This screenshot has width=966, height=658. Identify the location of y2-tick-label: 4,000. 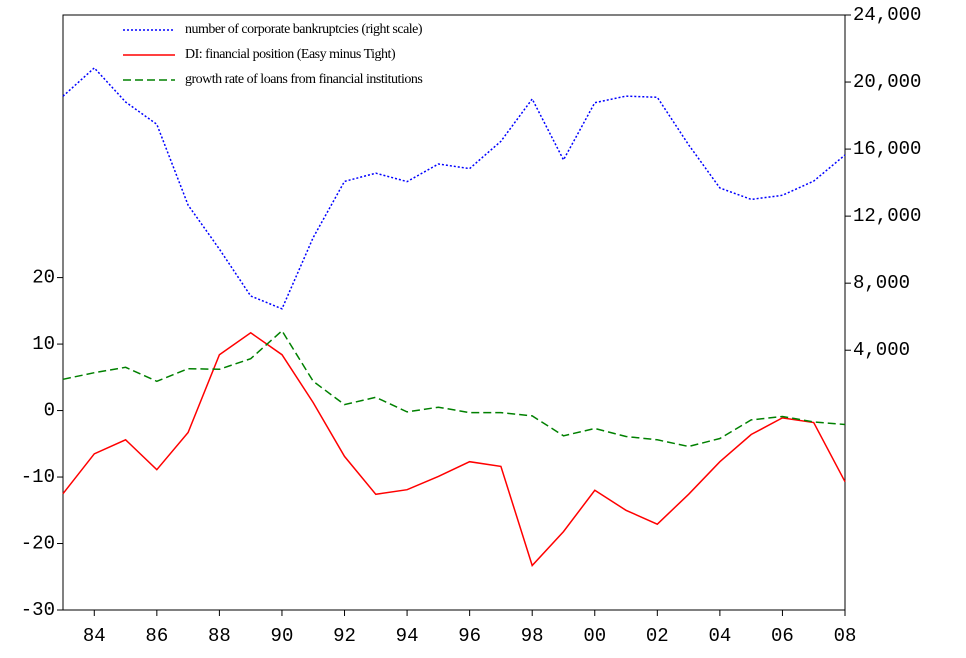
(881, 350).